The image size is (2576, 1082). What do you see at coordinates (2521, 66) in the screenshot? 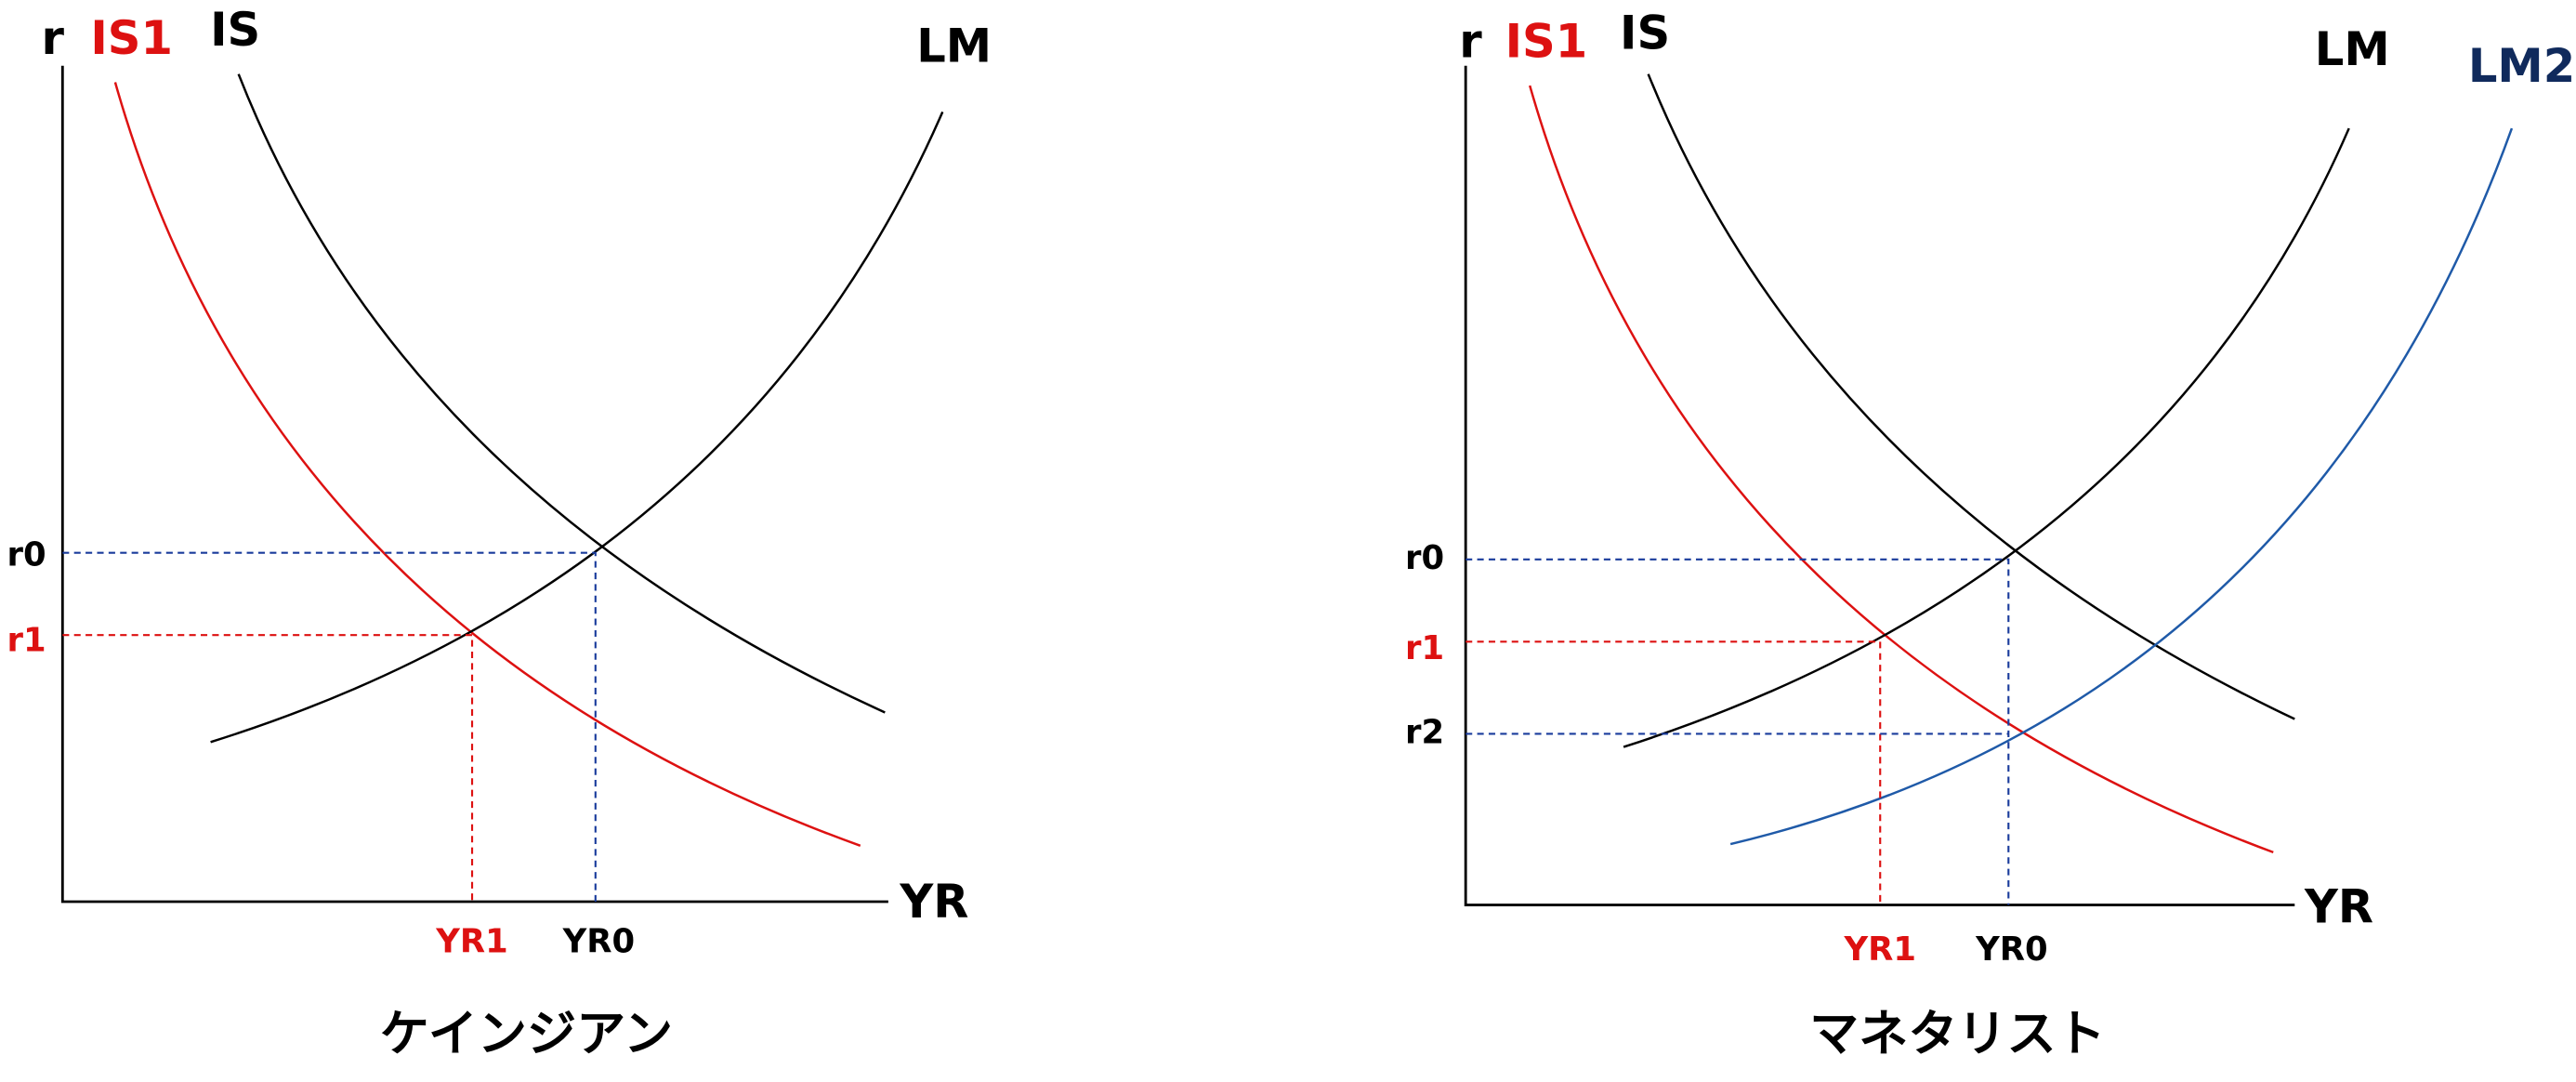
I see `curve-label: LM2` at bounding box center [2521, 66].